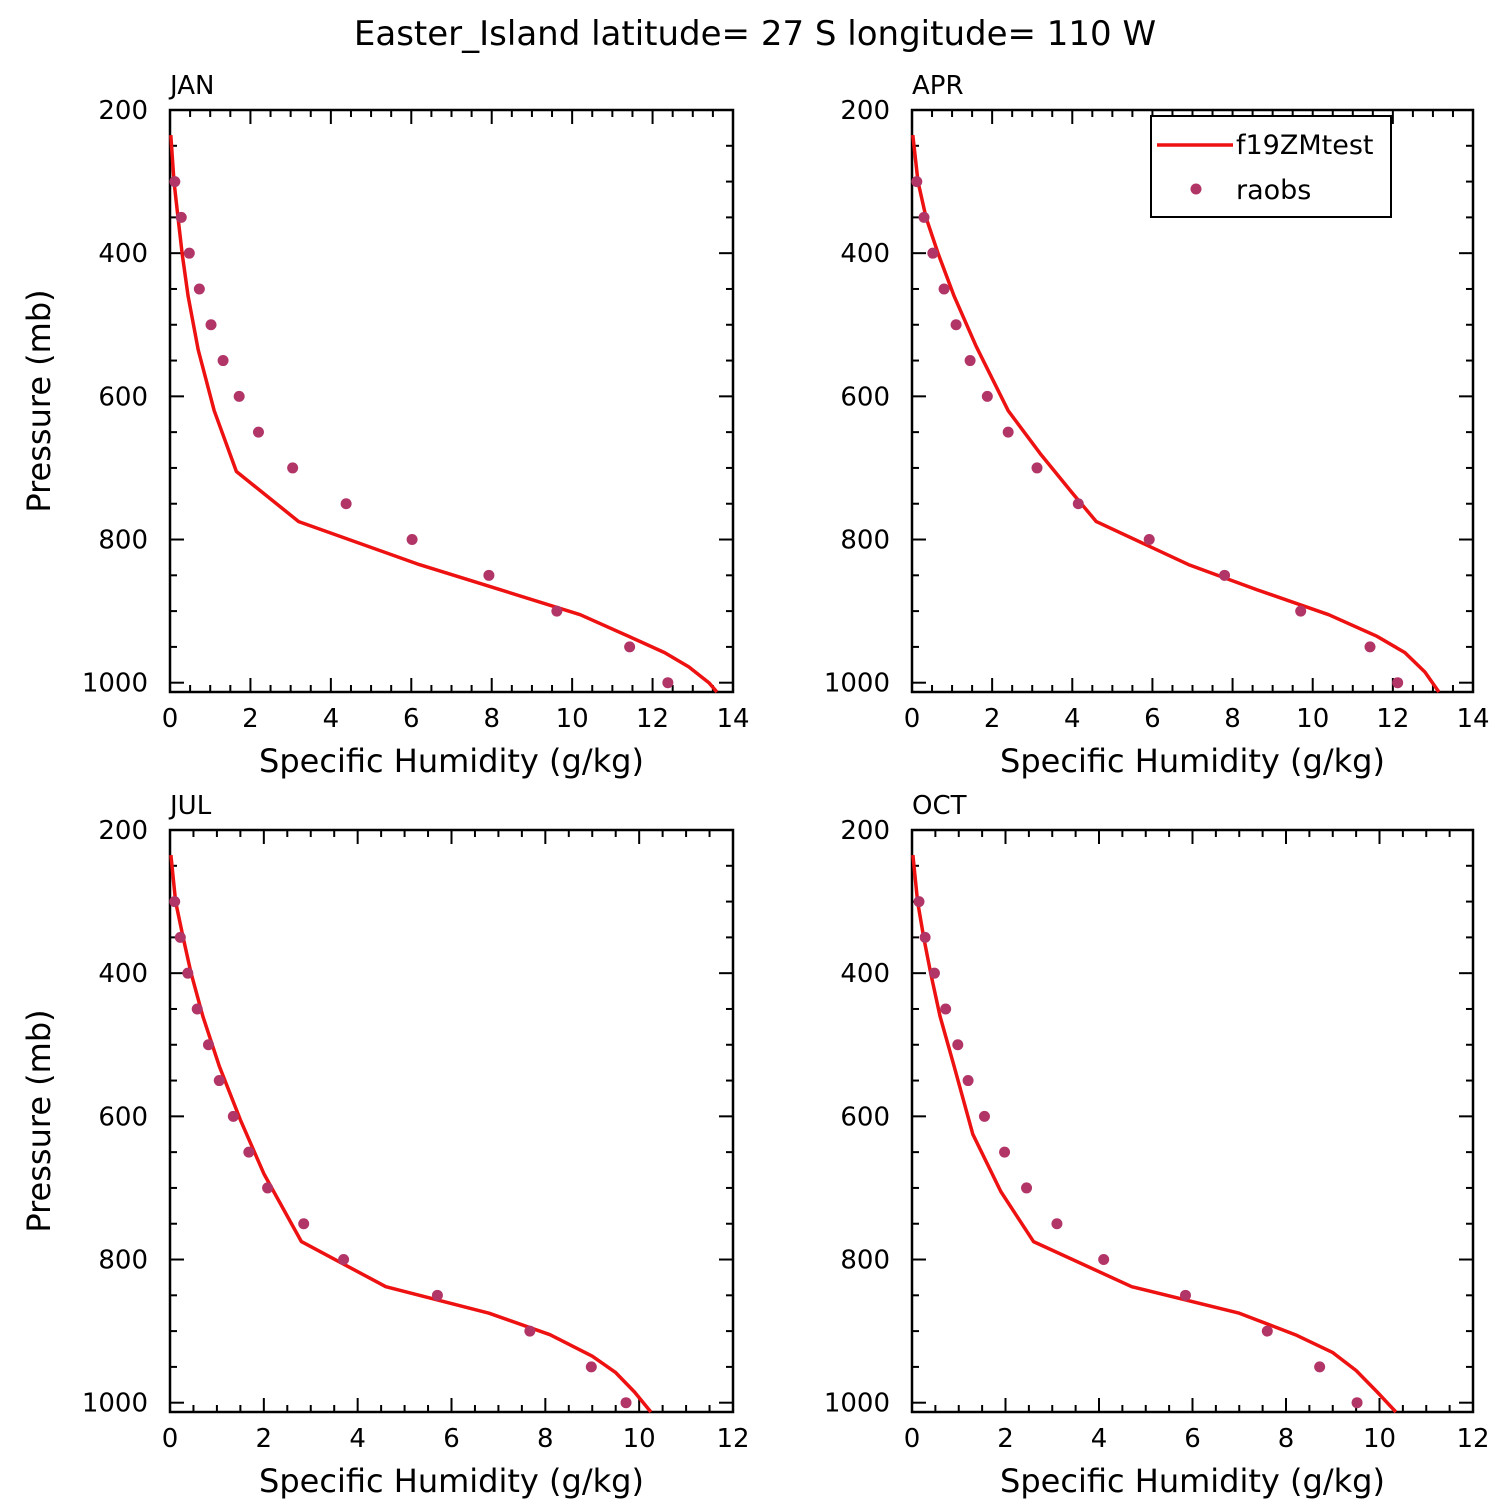 The image size is (1510, 1510). What do you see at coordinates (123, 1117) in the screenshot?
I see `y-tick-label: 600` at bounding box center [123, 1117].